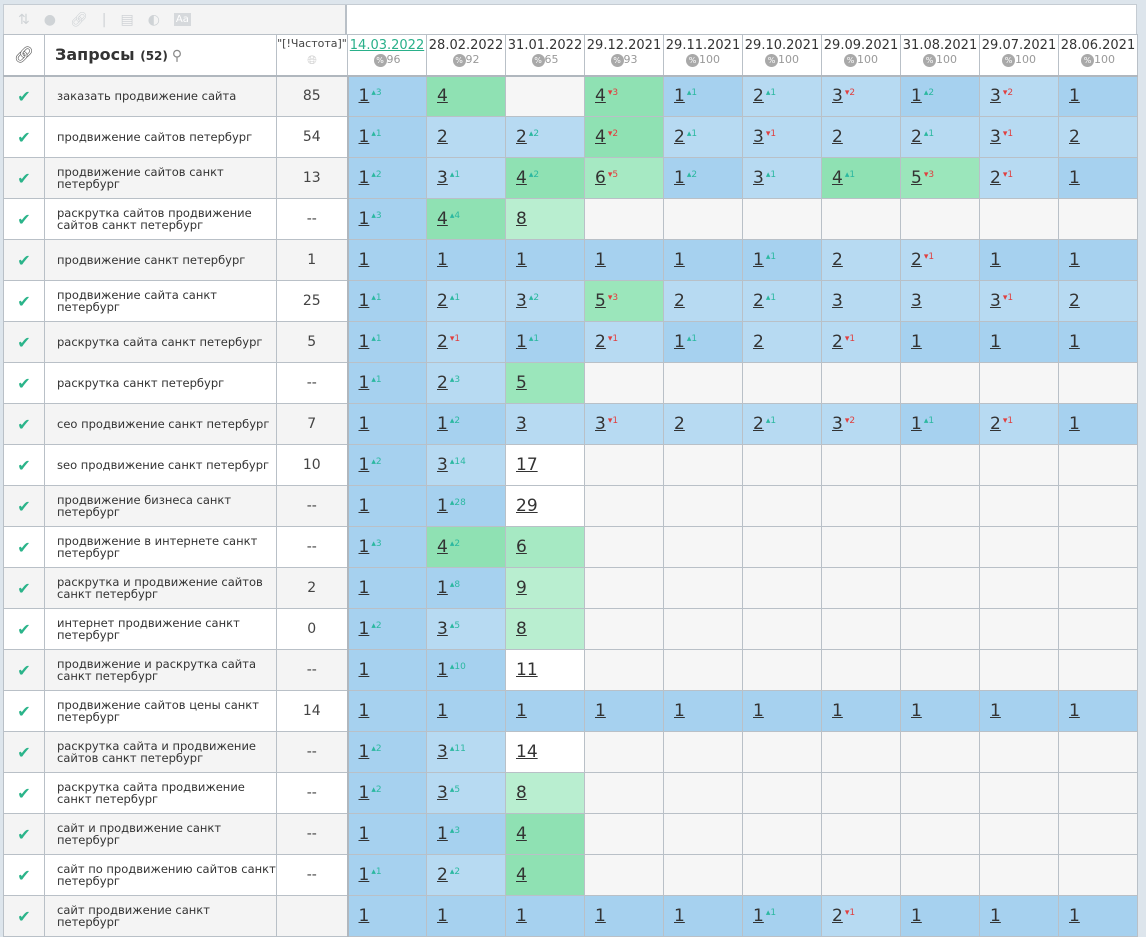 The width and height of the screenshot is (1146, 937). I want to click on position-link: 9, so click(521, 588).